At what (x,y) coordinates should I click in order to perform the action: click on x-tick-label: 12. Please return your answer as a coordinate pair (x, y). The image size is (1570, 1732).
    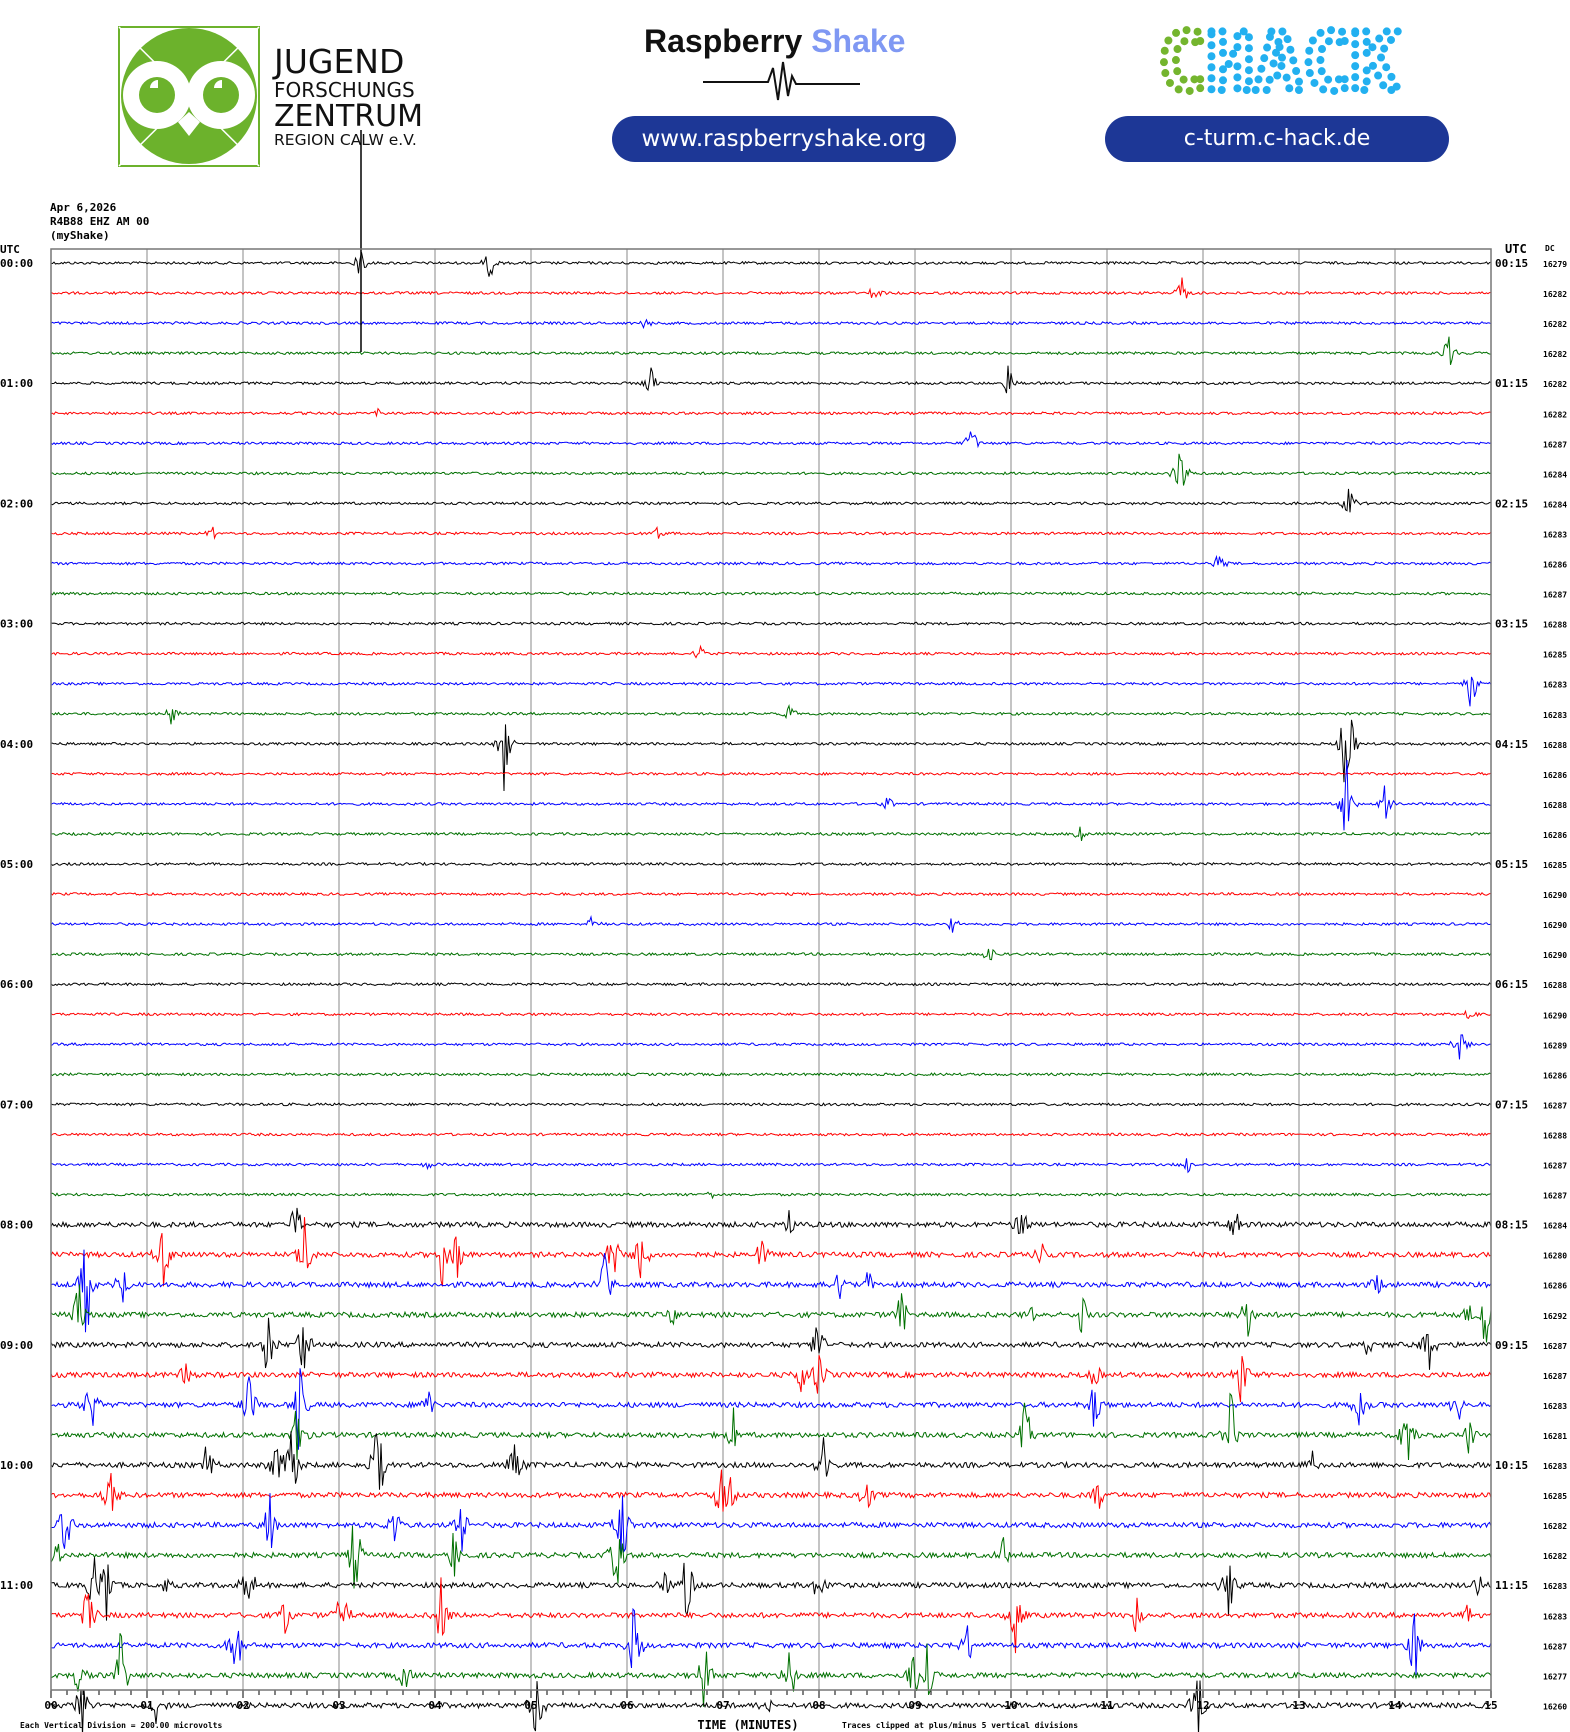
    Looking at the image, I should click on (1202, 1705).